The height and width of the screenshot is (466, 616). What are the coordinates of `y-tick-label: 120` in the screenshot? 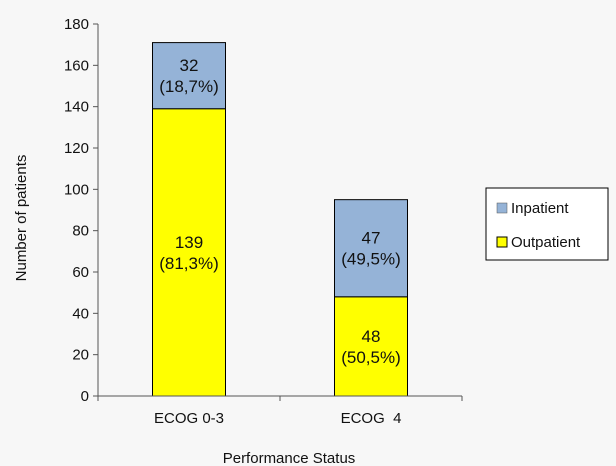 It's located at (76, 148).